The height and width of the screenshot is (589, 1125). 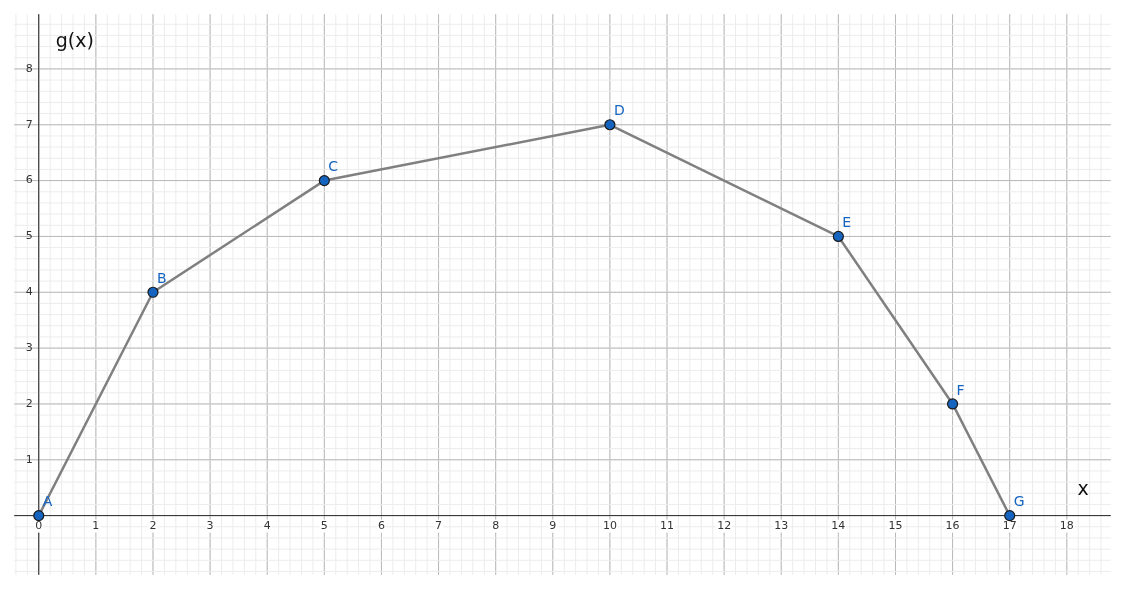 What do you see at coordinates (29, 68) in the screenshot?
I see `y-tick-label: 8` at bounding box center [29, 68].